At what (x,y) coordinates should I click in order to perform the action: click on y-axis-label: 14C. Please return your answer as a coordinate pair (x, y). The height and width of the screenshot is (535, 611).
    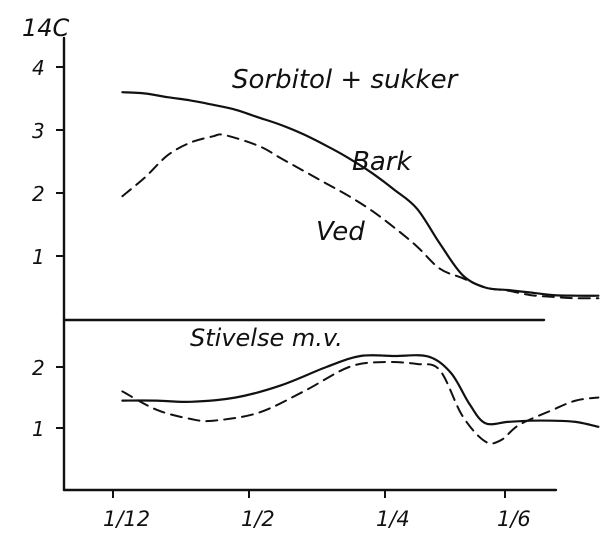
    Looking at the image, I should click on (46, 28).